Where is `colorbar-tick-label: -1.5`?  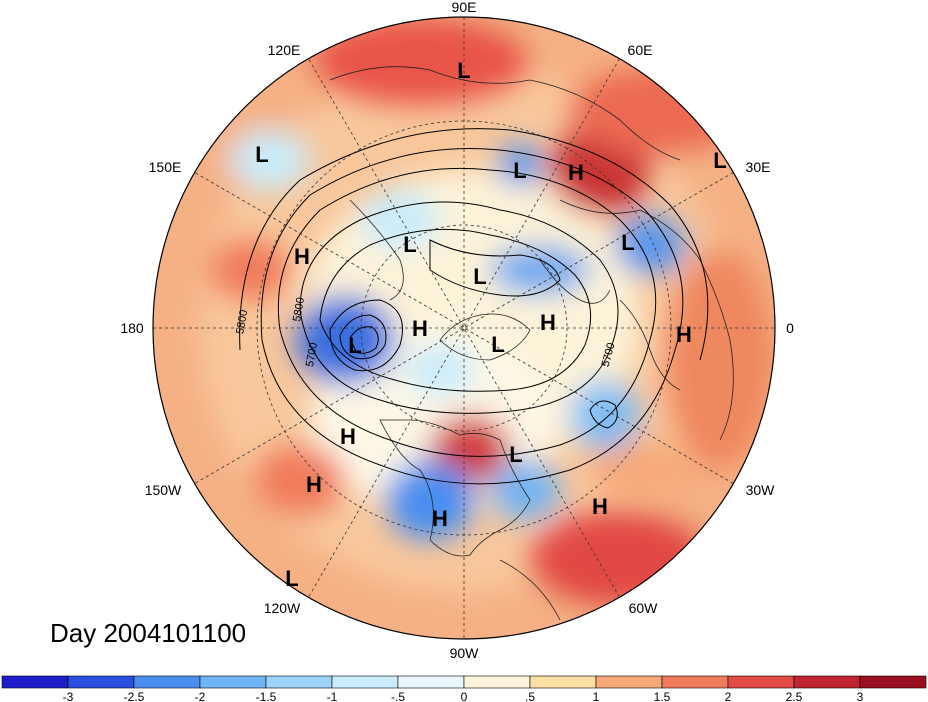 colorbar-tick-label: -1.5 is located at coordinates (266, 696).